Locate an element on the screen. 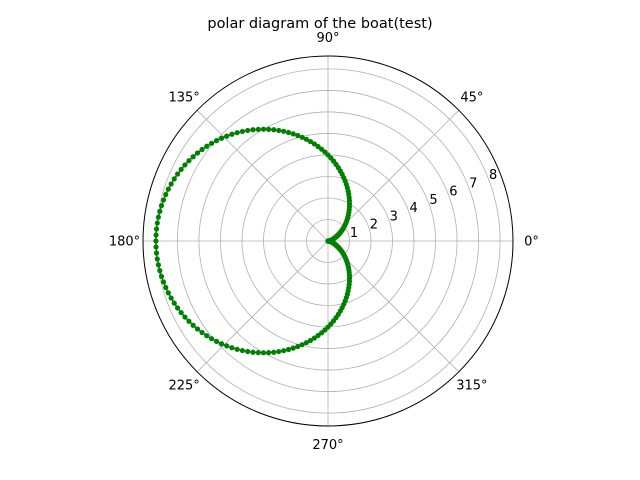 The height and width of the screenshot is (480, 640). angle-tick-label-135: 135° is located at coordinates (183, 98).